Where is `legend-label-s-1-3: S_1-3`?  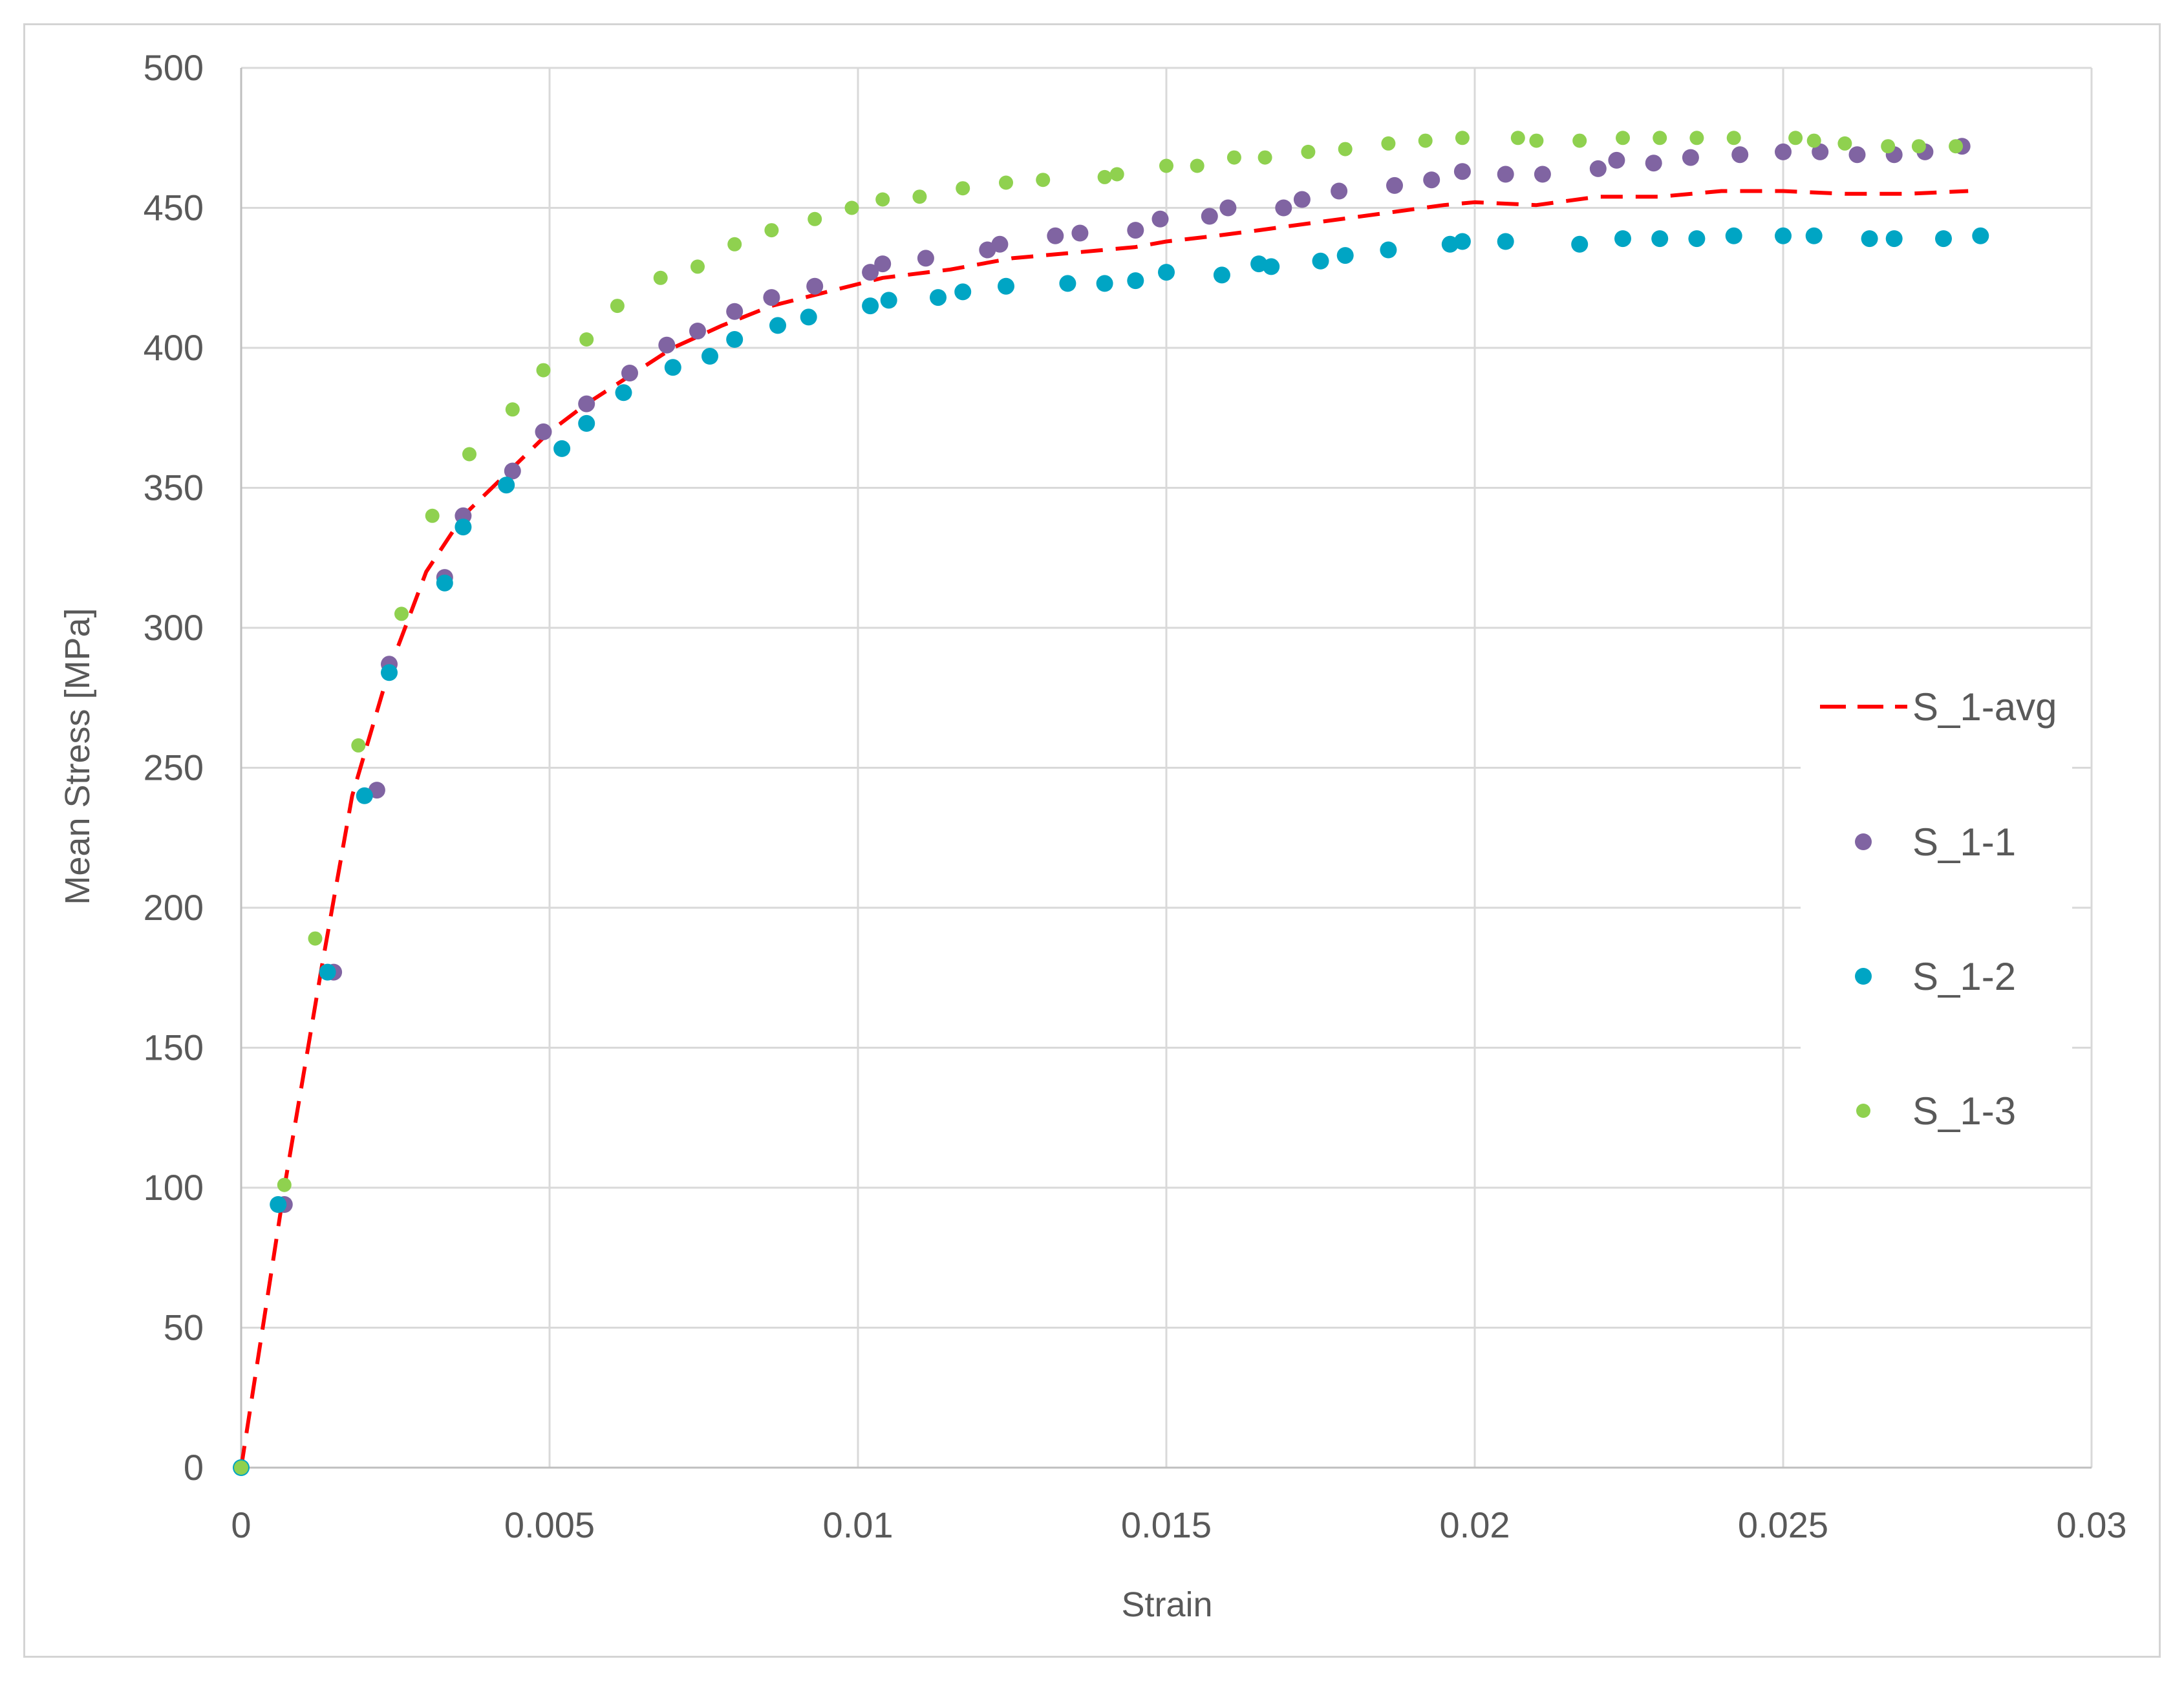 legend-label-s-1-3: S_1-3 is located at coordinates (1964, 1111).